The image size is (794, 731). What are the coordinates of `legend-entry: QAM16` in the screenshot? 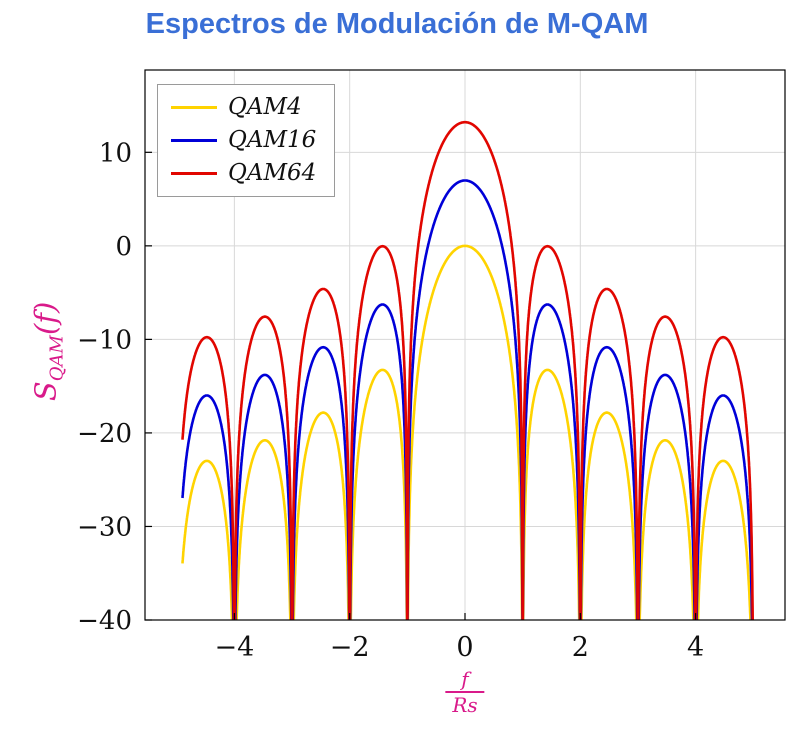 It's located at (243, 140).